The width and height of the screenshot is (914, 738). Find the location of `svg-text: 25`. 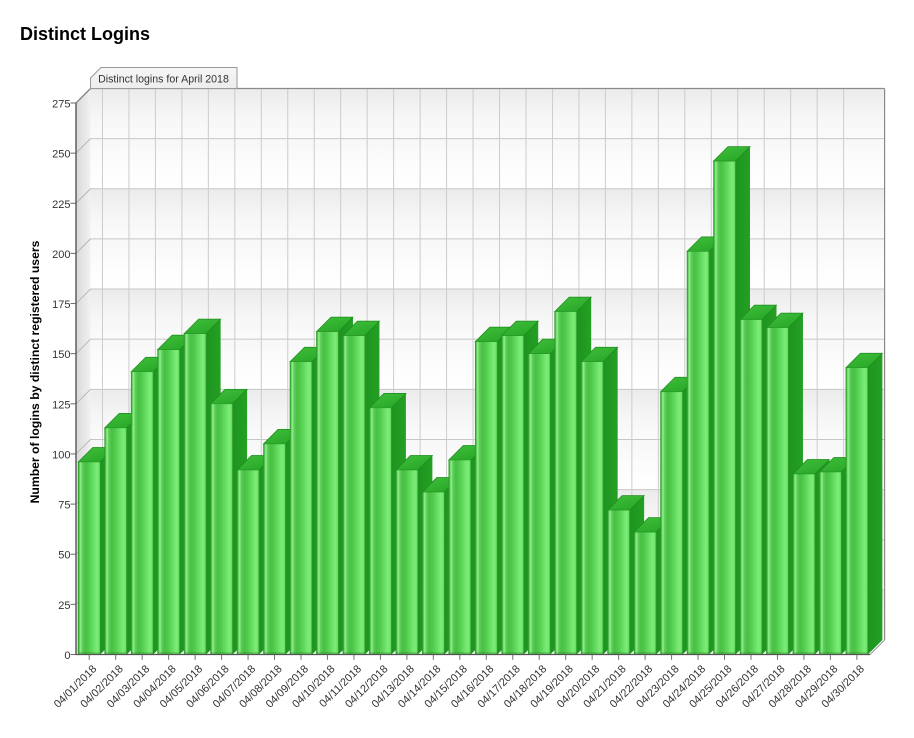

svg-text: 25 is located at coordinates (64, 606).